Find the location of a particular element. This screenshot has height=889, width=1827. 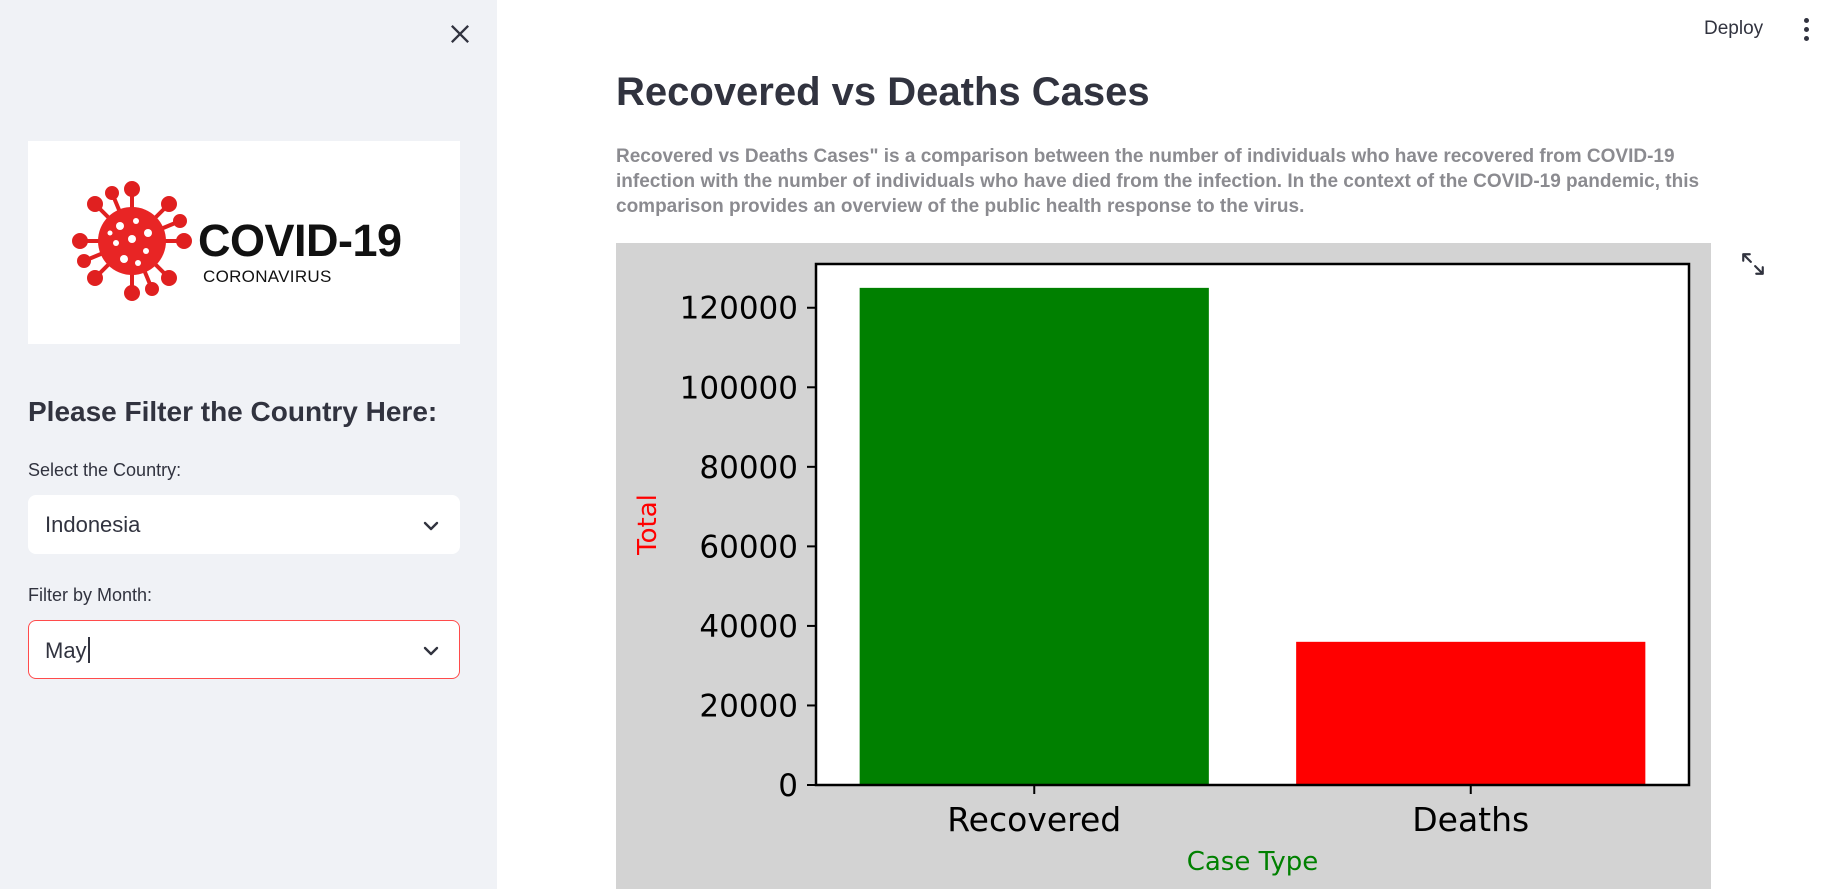

x-axis-label: Case Type is located at coordinates (1253, 862).